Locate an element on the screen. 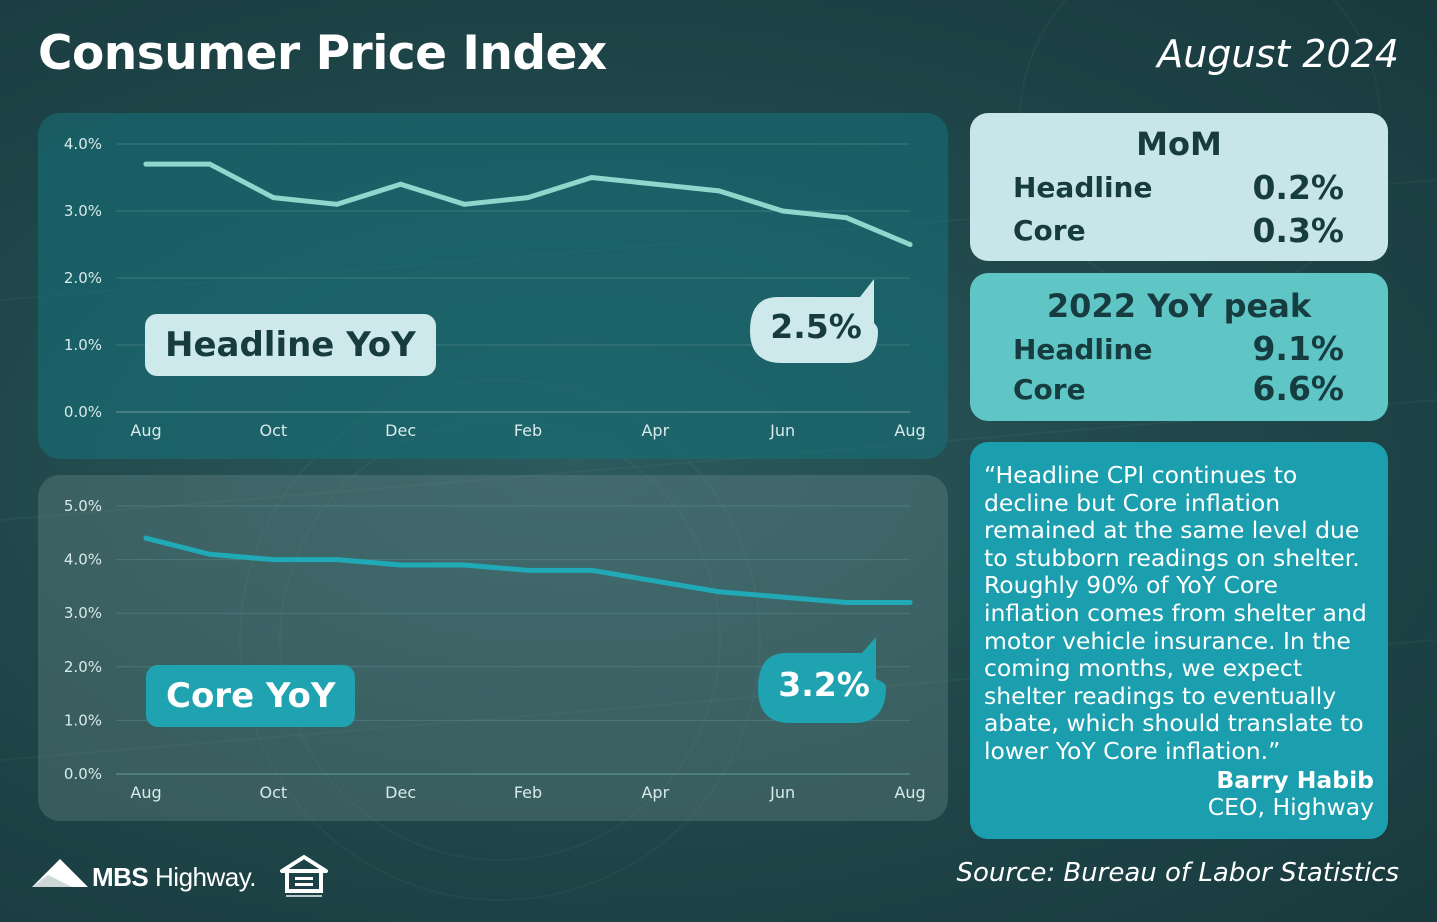  core-callout: 3.2% is located at coordinates (824, 680).